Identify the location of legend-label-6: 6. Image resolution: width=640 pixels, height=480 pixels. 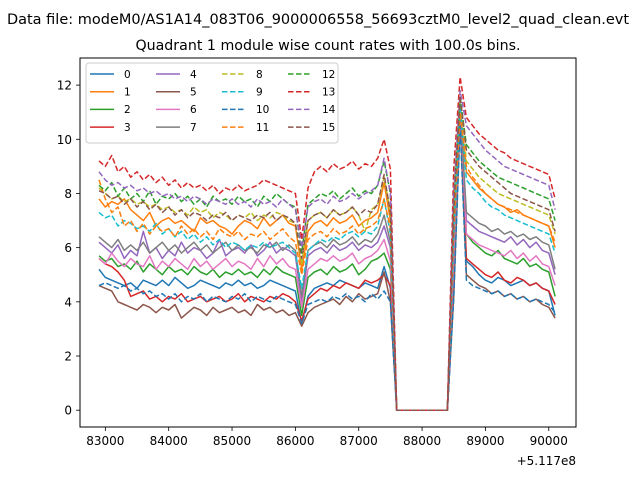
(193, 110).